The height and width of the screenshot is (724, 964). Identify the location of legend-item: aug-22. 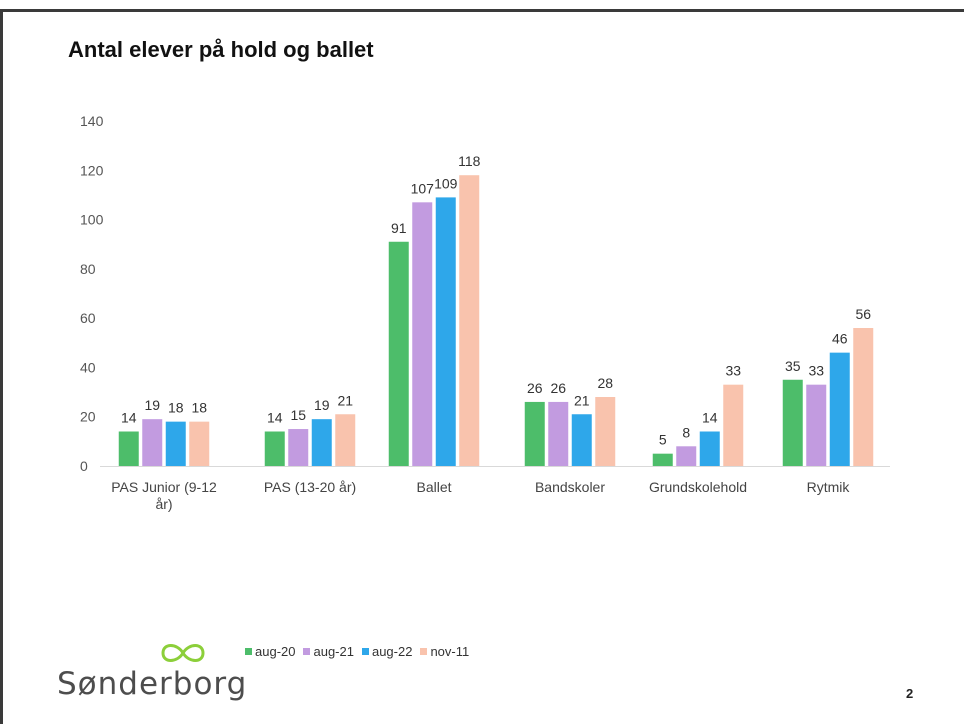
(387, 651).